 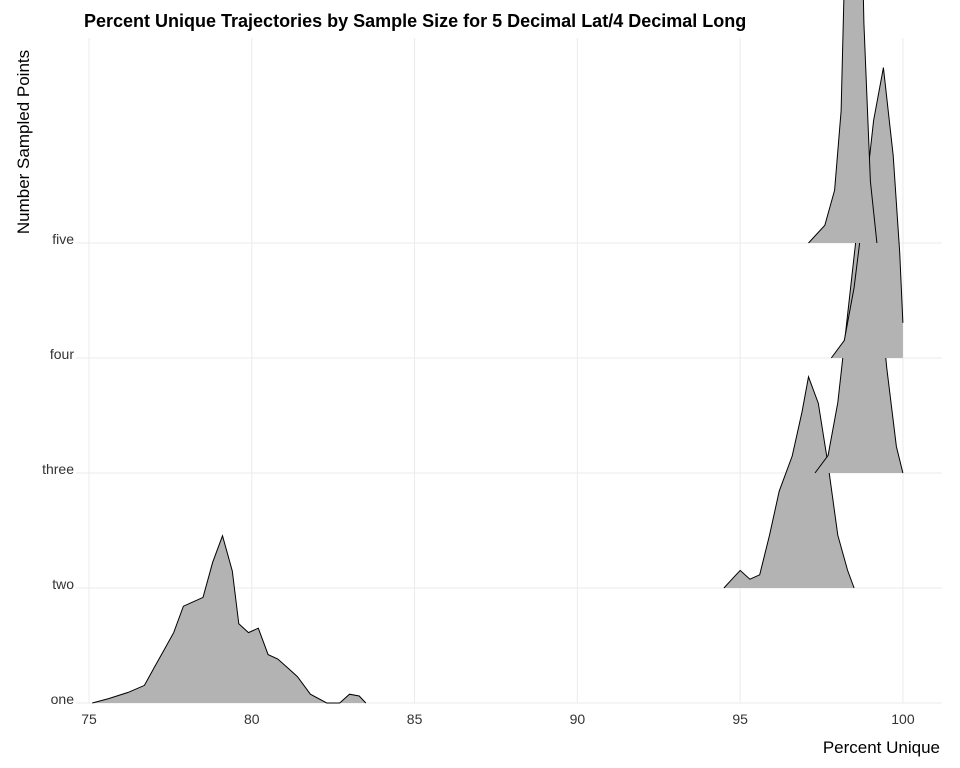 I want to click on ridge-five-fill, so click(x=842, y=121).